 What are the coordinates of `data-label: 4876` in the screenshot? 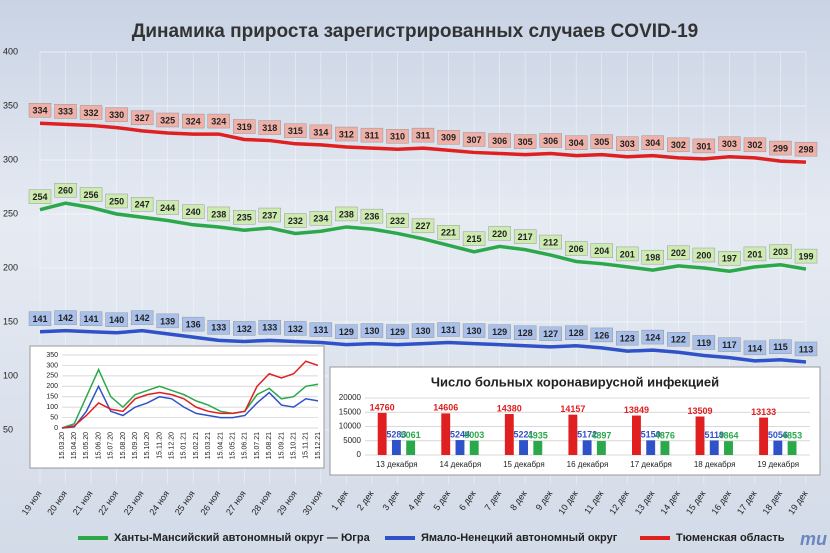 It's located at (665, 435).